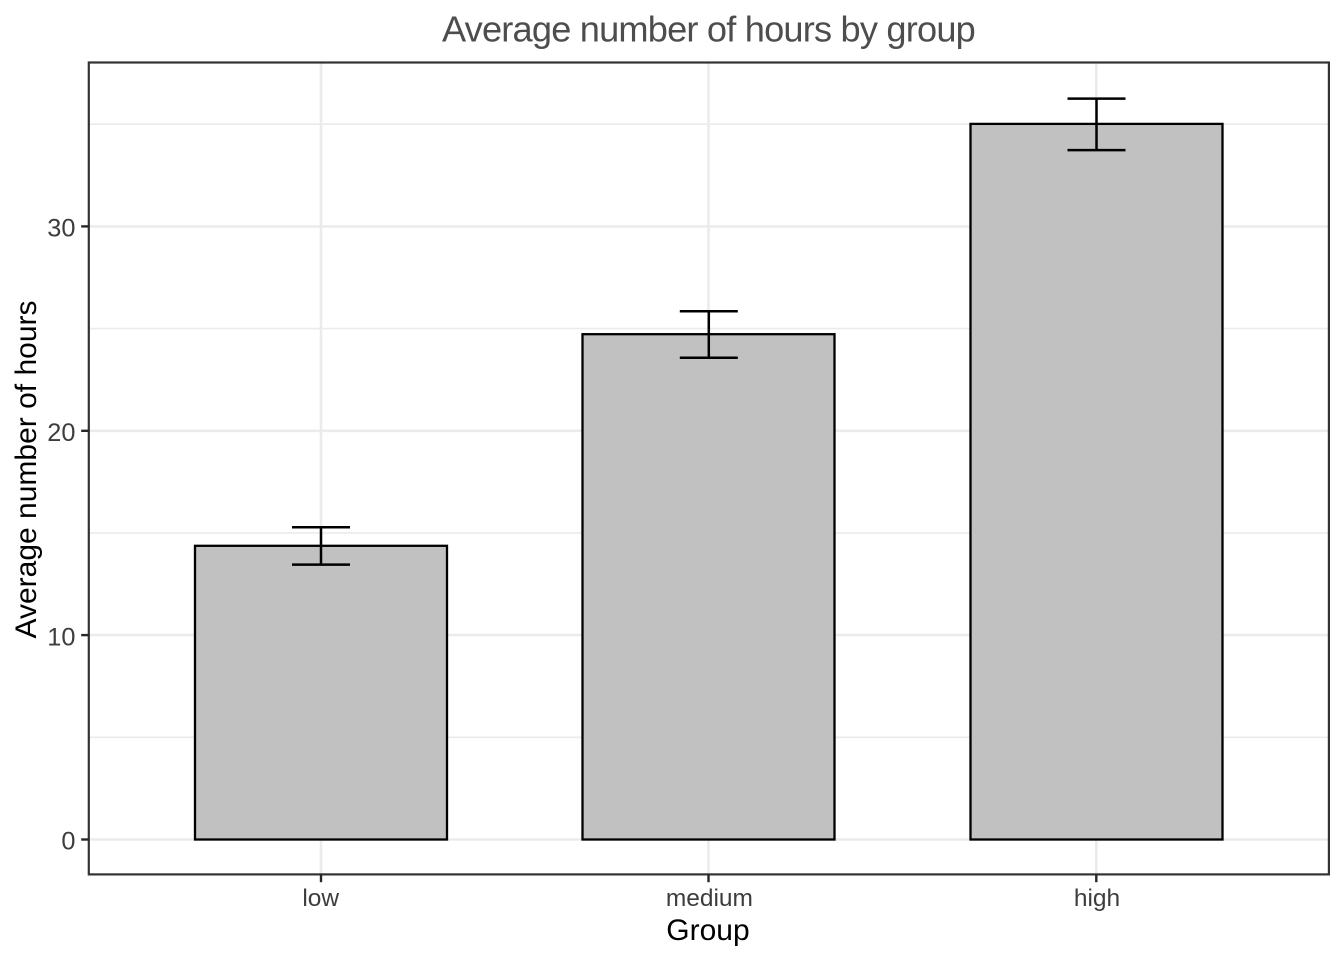  I want to click on svg-text: low, so click(320, 898).